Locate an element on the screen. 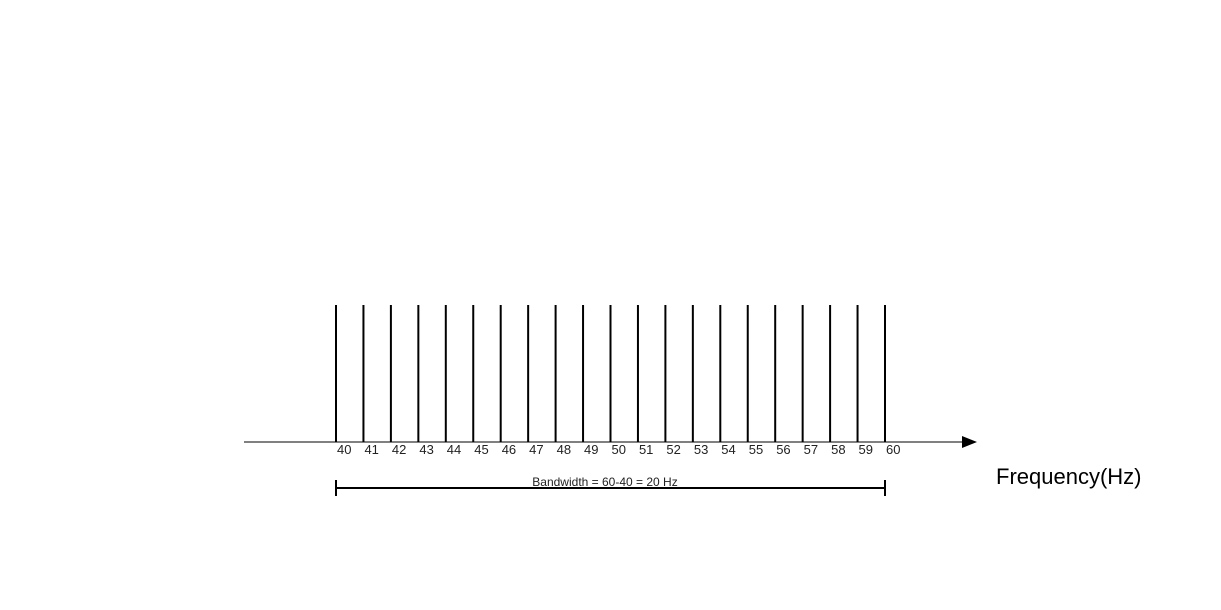  tick-label-60: 60 is located at coordinates (893, 449).